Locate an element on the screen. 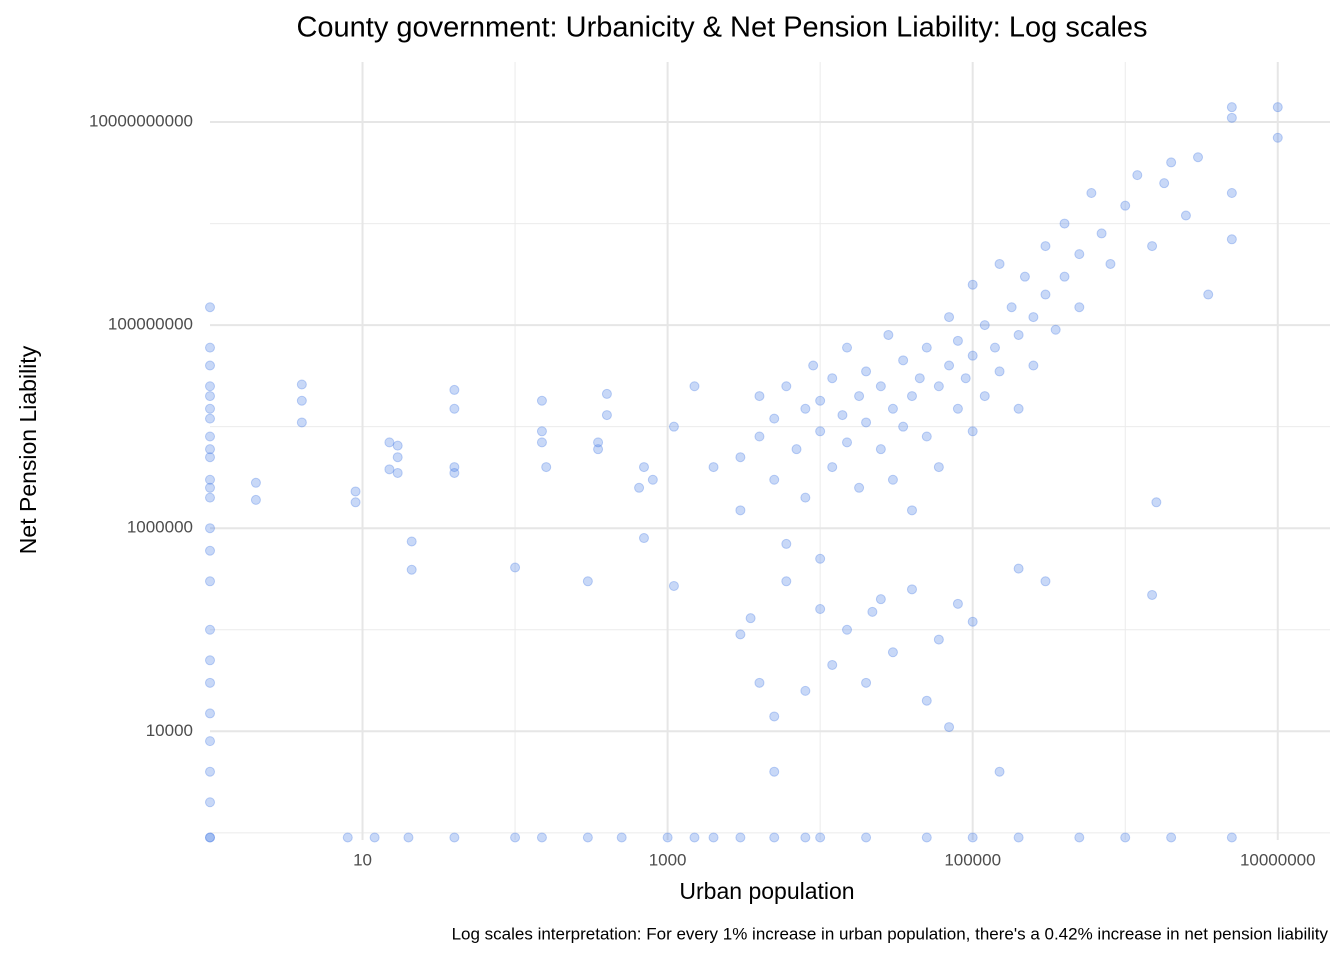 This screenshot has height=960, width=1344. x-axis-title: Urban population is located at coordinates (766, 891).